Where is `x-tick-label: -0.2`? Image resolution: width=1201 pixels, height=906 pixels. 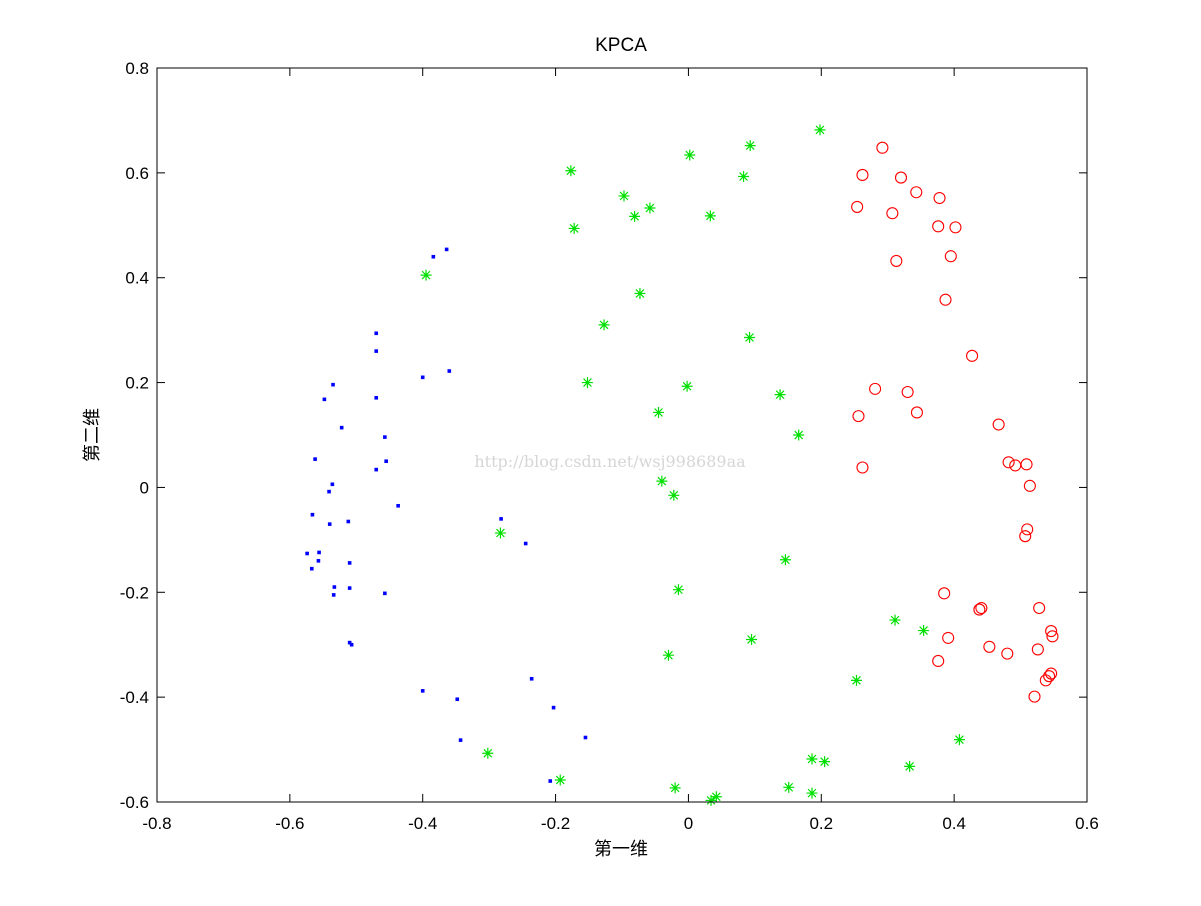 x-tick-label: -0.2 is located at coordinates (555, 823).